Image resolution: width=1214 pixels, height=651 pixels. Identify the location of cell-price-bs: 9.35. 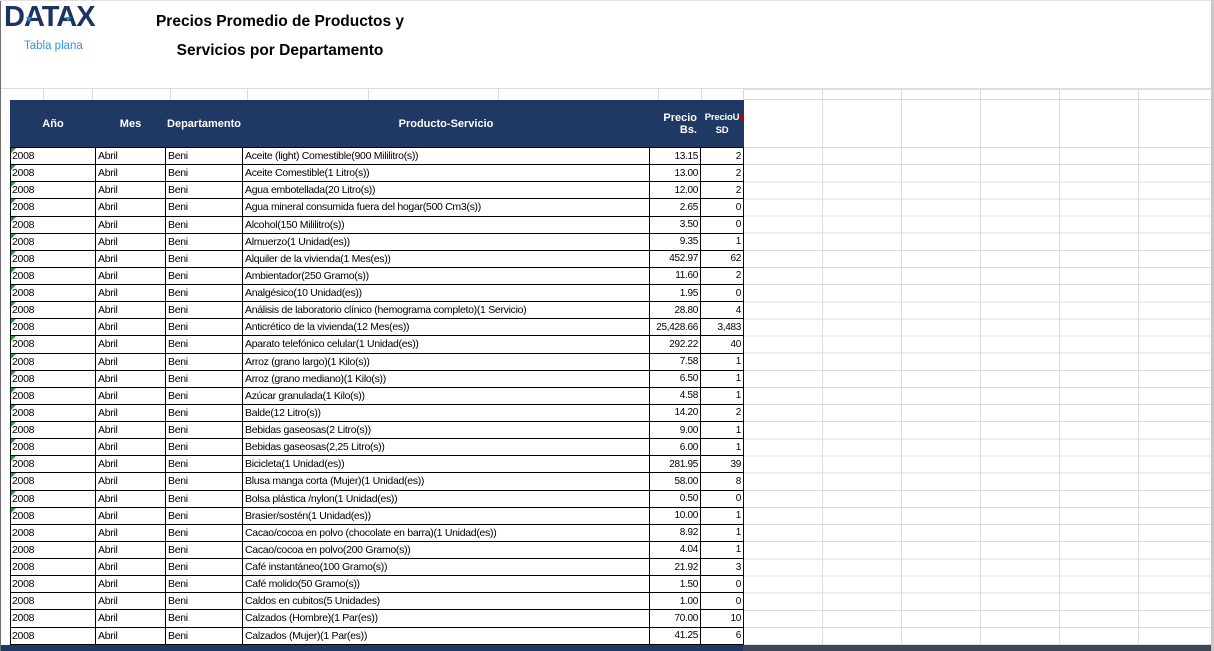
(675, 241).